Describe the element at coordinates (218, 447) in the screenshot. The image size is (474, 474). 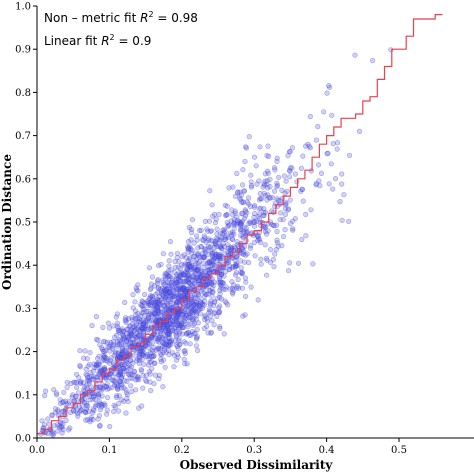
I see `x-axis-ticks: 0.0 0.1 0.2 0.3 0.4 0.5` at that location.